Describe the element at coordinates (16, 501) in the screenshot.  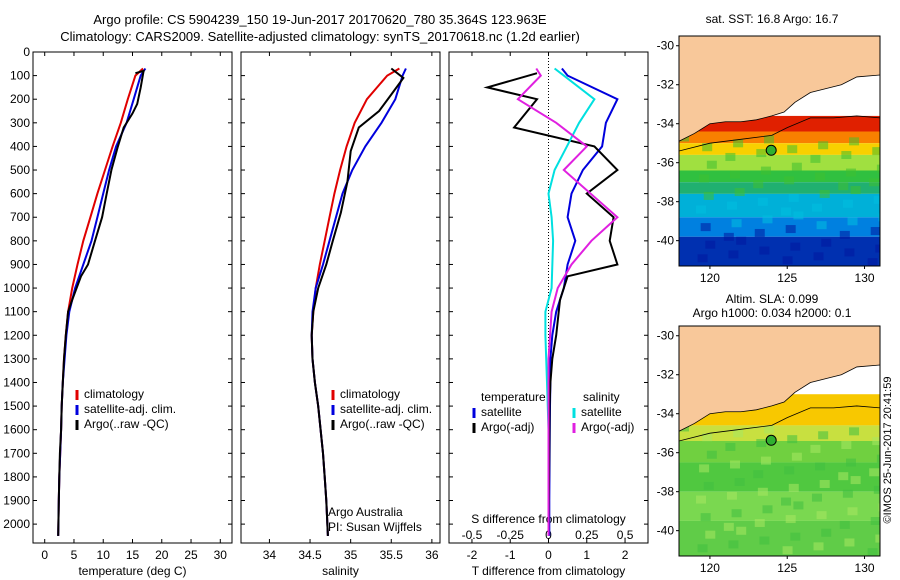
I see `y-tick-label: 1900` at that location.